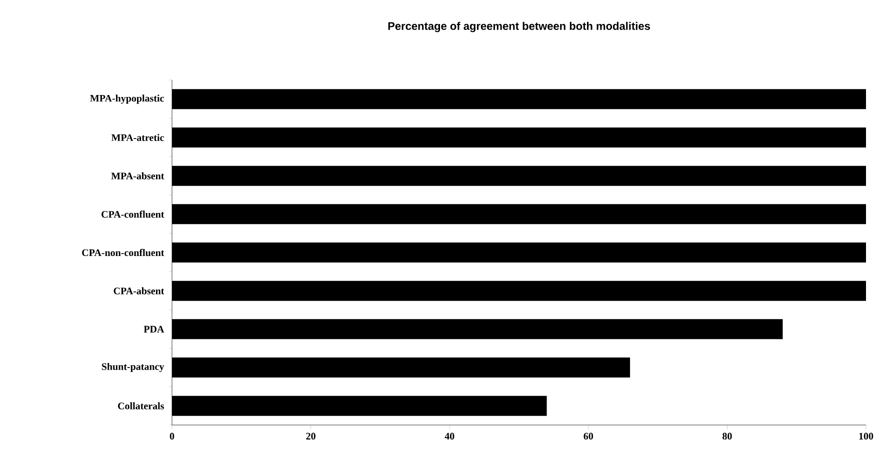 The image size is (875, 459). Describe the element at coordinates (127, 99) in the screenshot. I see `y-tick-label: MPA-hypoplastic` at that location.